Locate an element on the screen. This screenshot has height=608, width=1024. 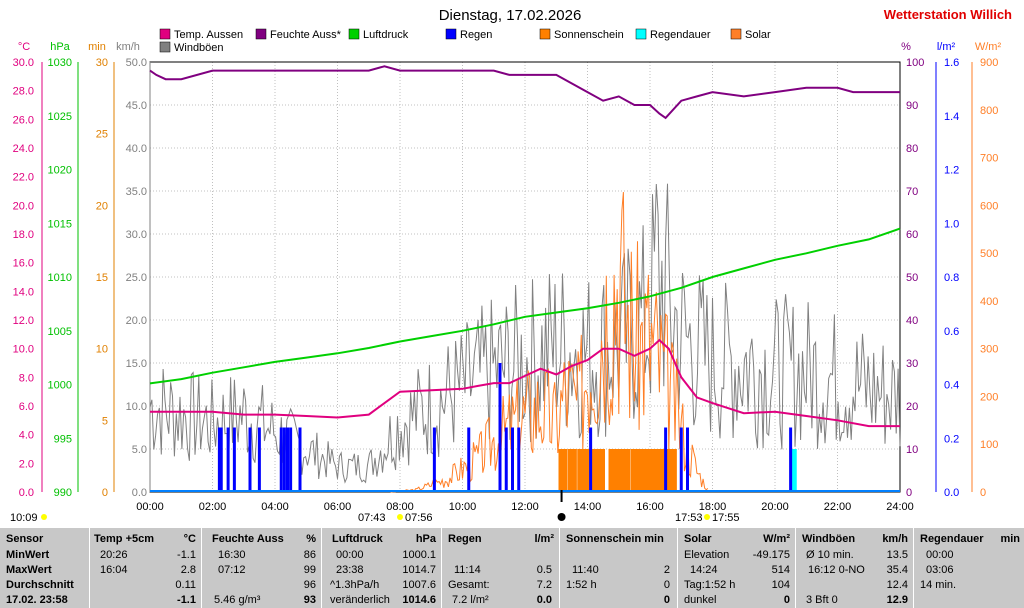
humidity-max-value: 99 is located at coordinates (309, 570).